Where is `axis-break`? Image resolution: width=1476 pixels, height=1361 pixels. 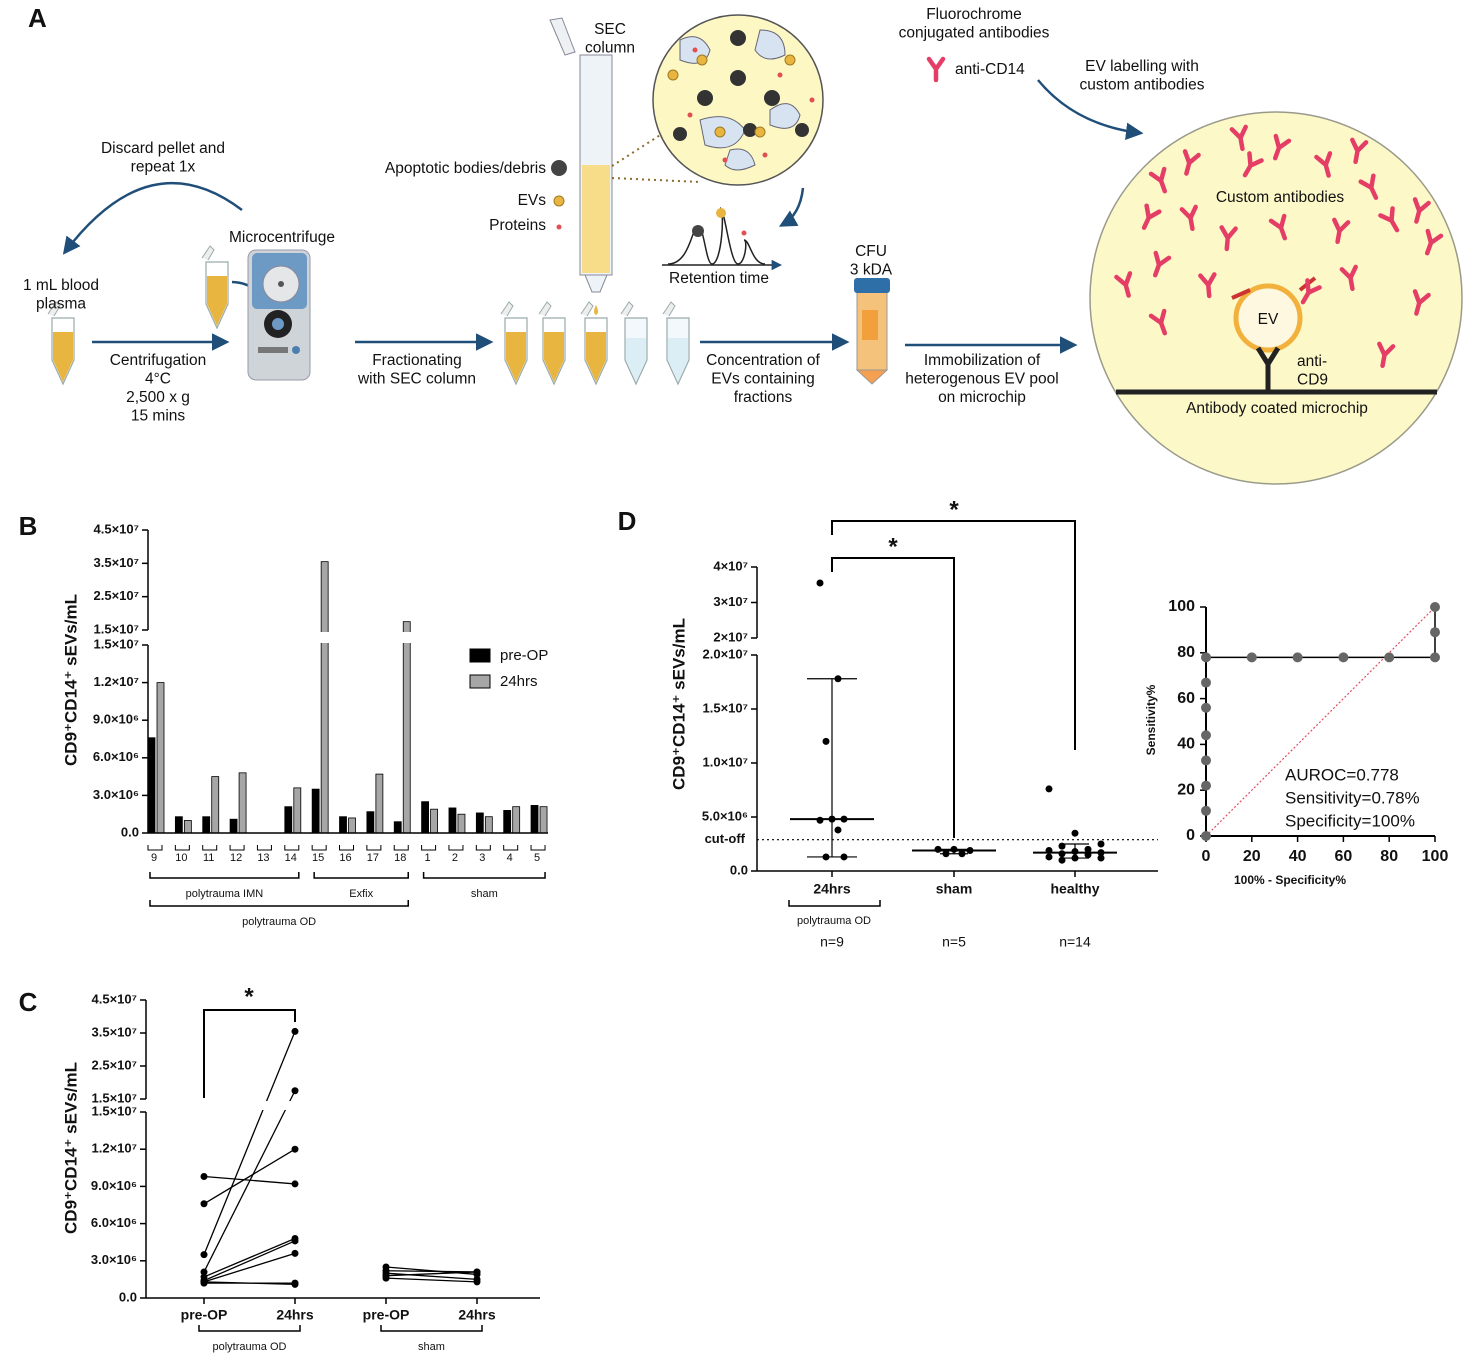 axis-break is located at coordinates (344, 1105).